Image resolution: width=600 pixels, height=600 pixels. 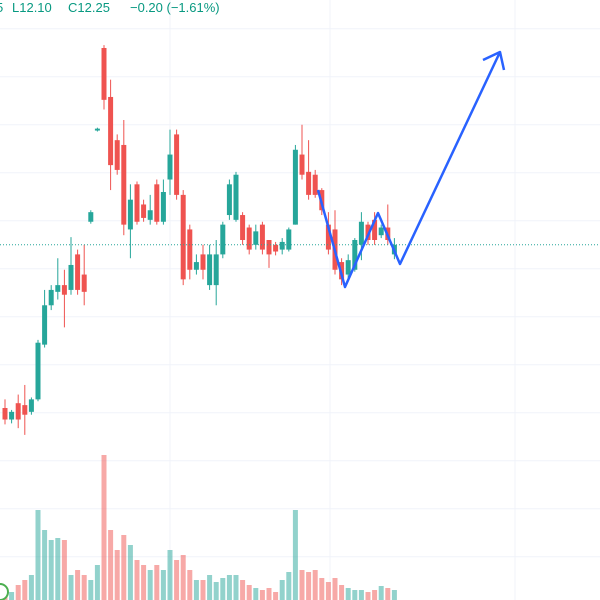 What do you see at coordinates (32, 7) in the screenshot?
I see `header-low: L12.10` at bounding box center [32, 7].